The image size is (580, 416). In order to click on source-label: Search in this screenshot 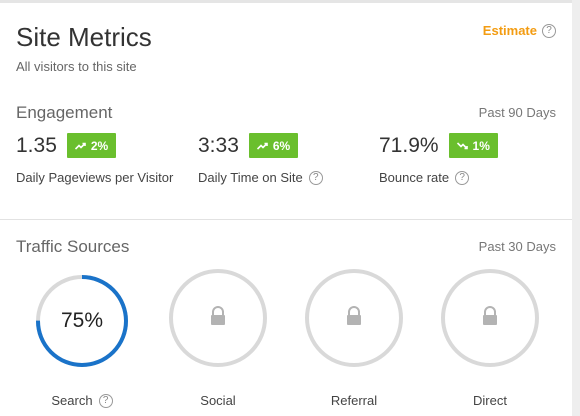, I will do `click(72, 400)`.